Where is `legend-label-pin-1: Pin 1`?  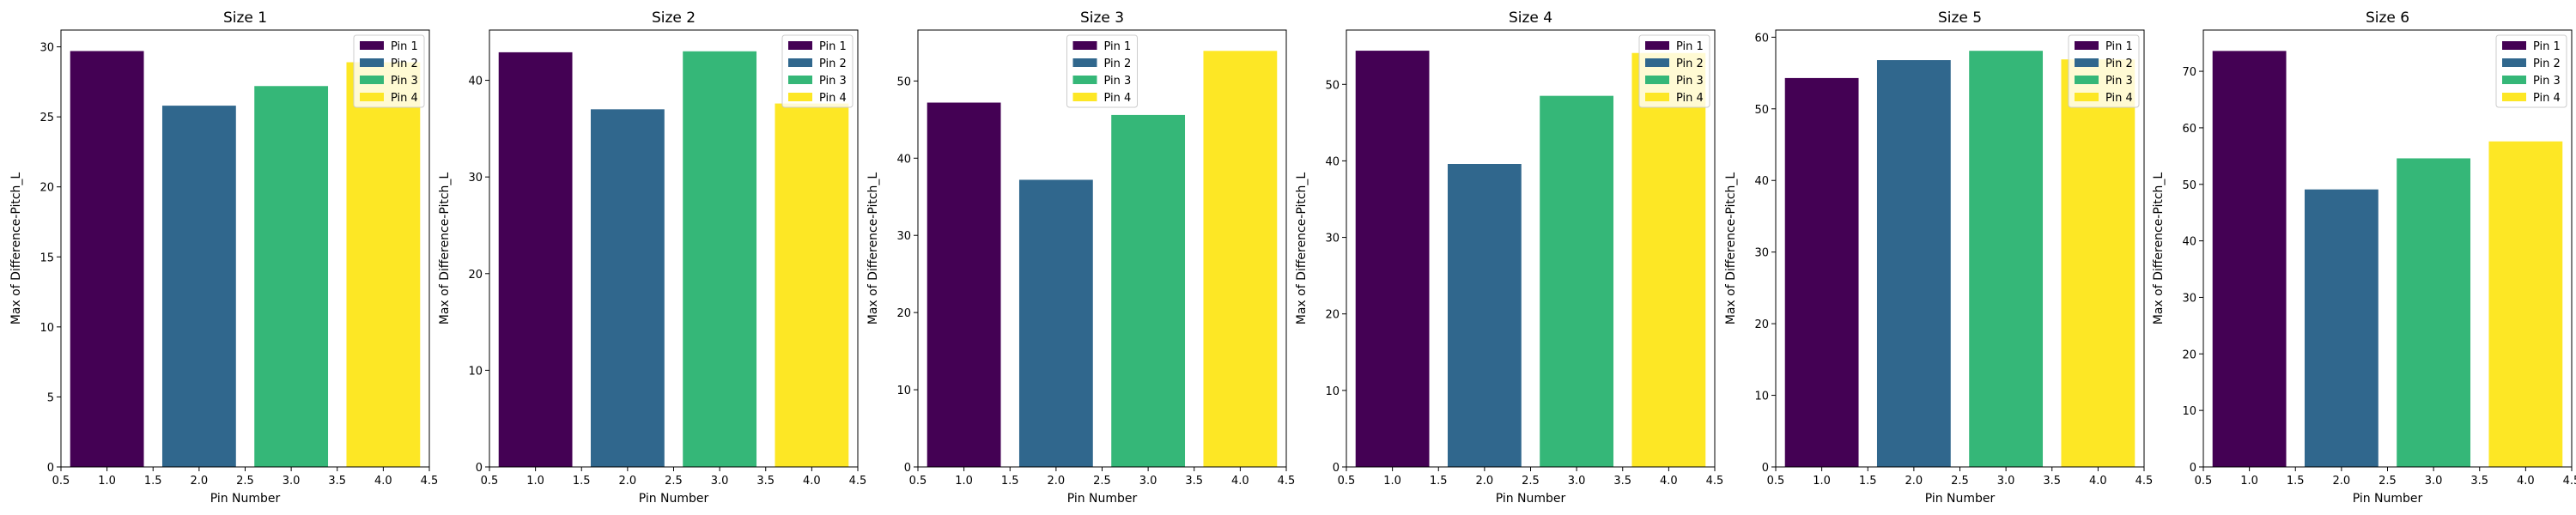 legend-label-pin-1: Pin 1 is located at coordinates (1690, 46).